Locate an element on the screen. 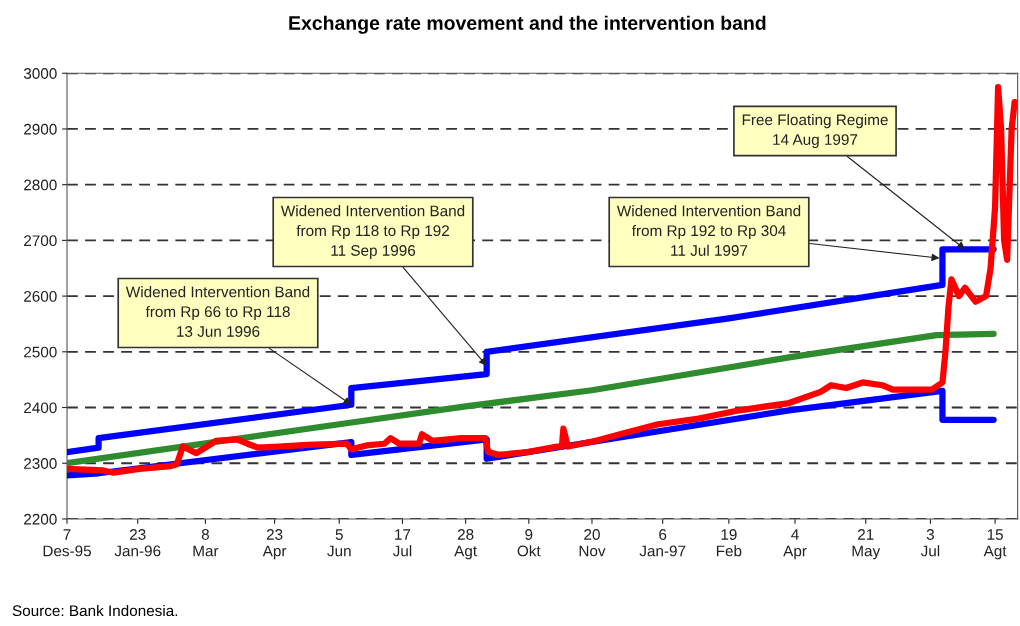 The height and width of the screenshot is (626, 1020). x-tick-label: 17 Jul is located at coordinates (402, 543).